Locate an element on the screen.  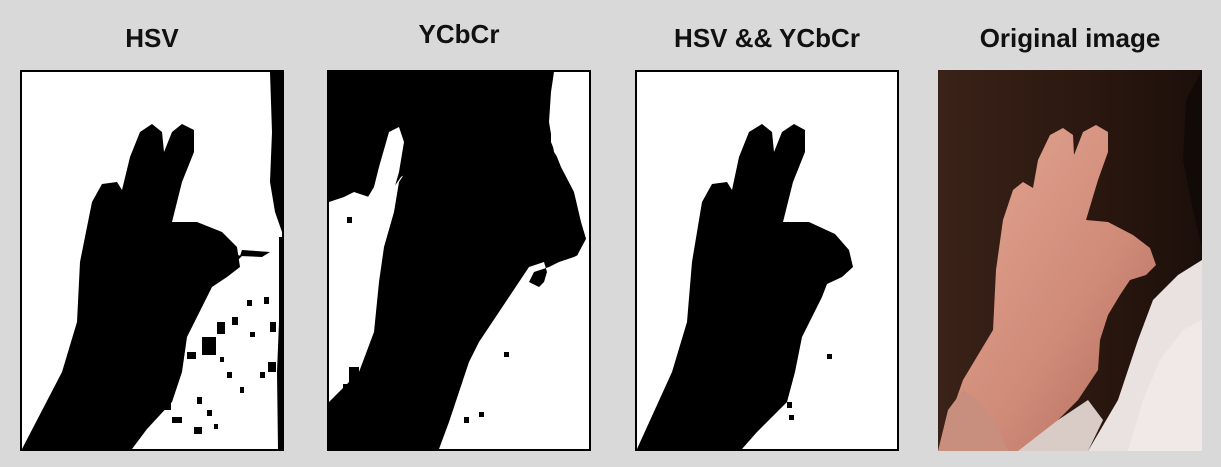
combined-title: HSV && YCbCr is located at coordinates (767, 38).